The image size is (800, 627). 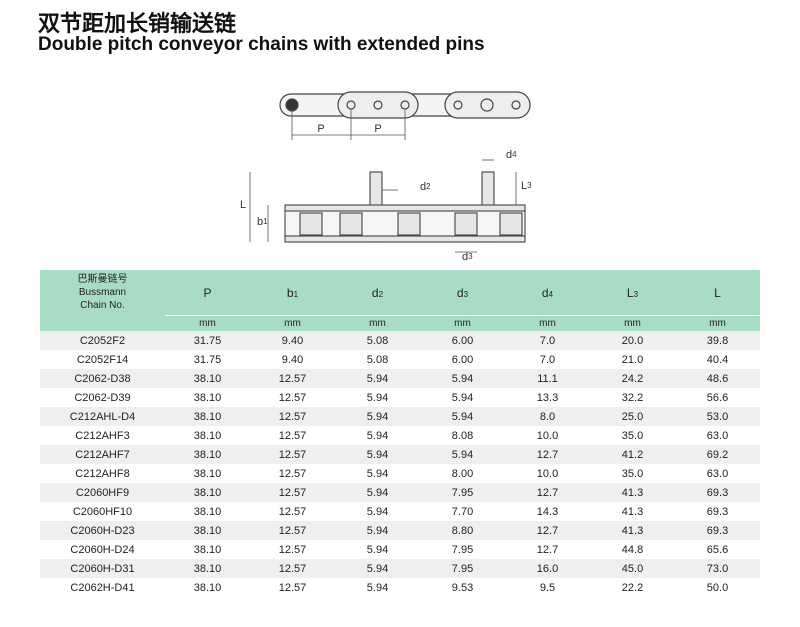 I want to click on table-cell: C2062-D38, so click(x=102, y=378).